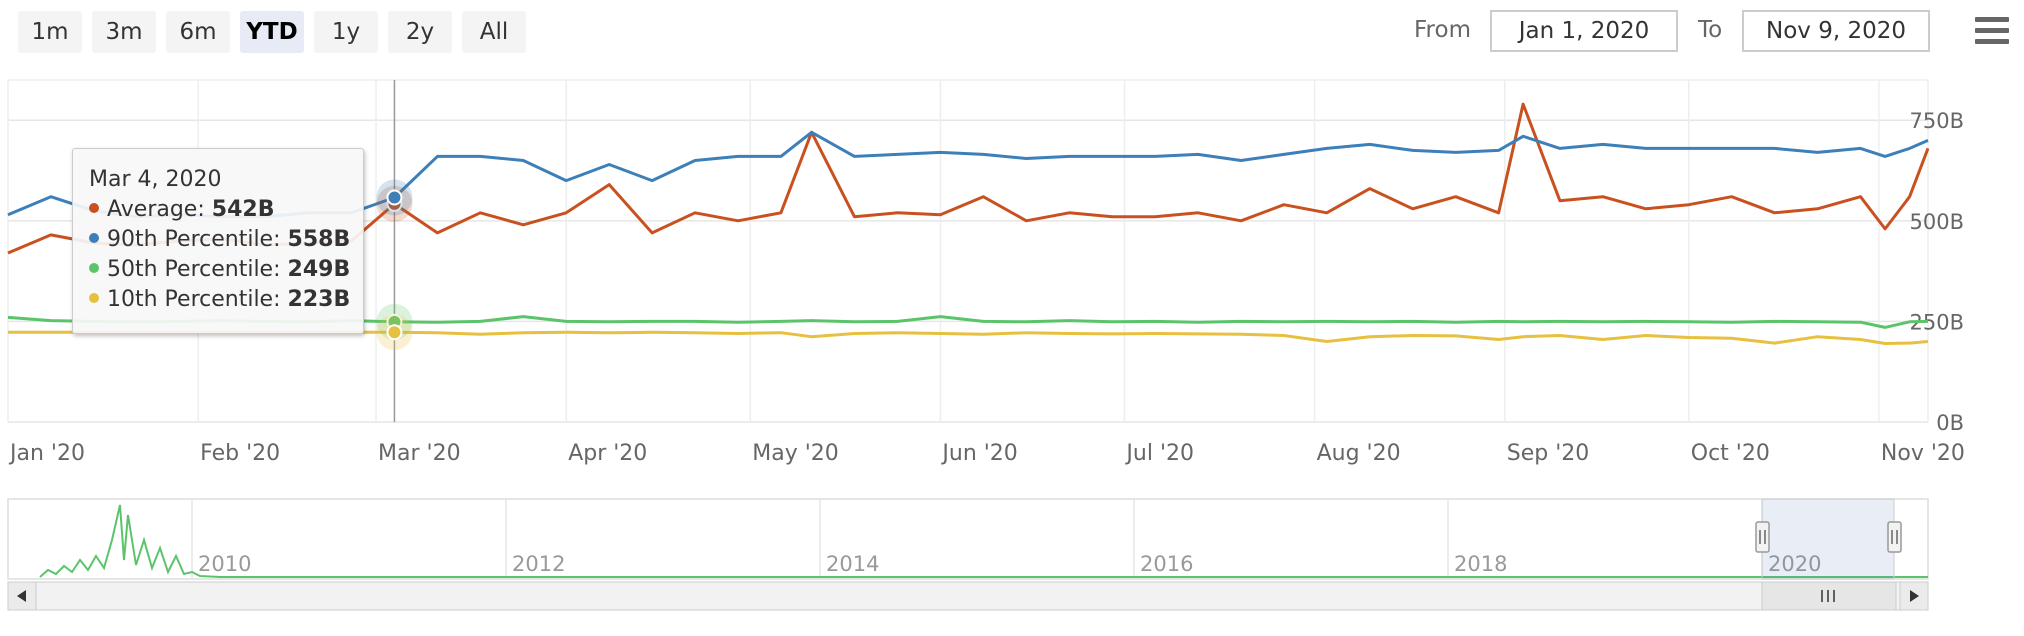 The image size is (2024, 636). I want to click on scroll-left-arrow-icon, so click(21, 596).